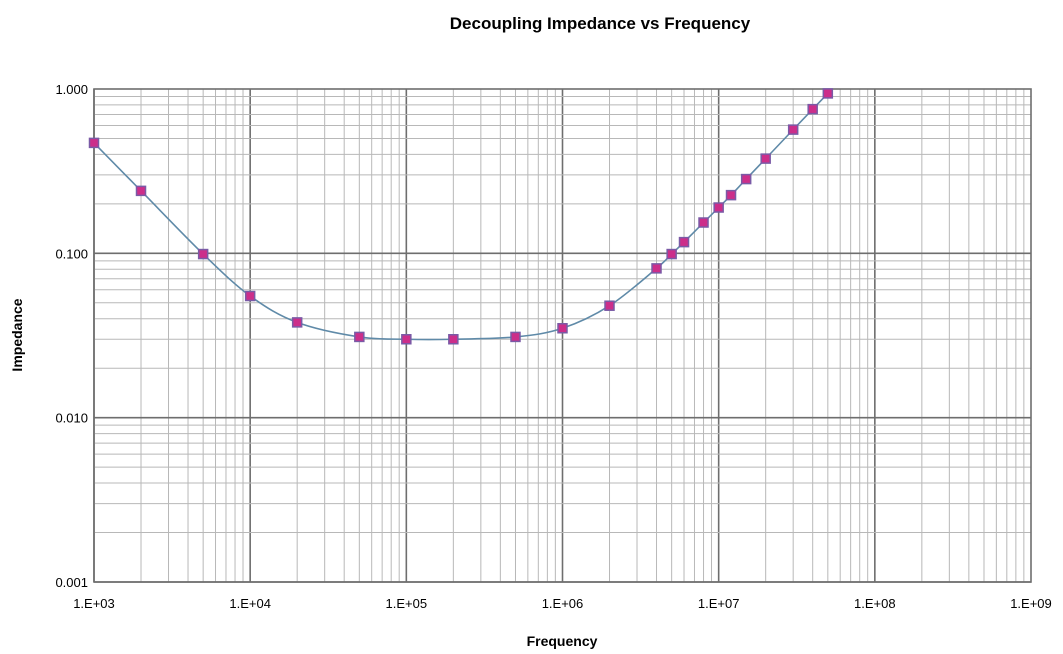  I want to click on x-tick-label: 1.E+08, so click(875, 603).